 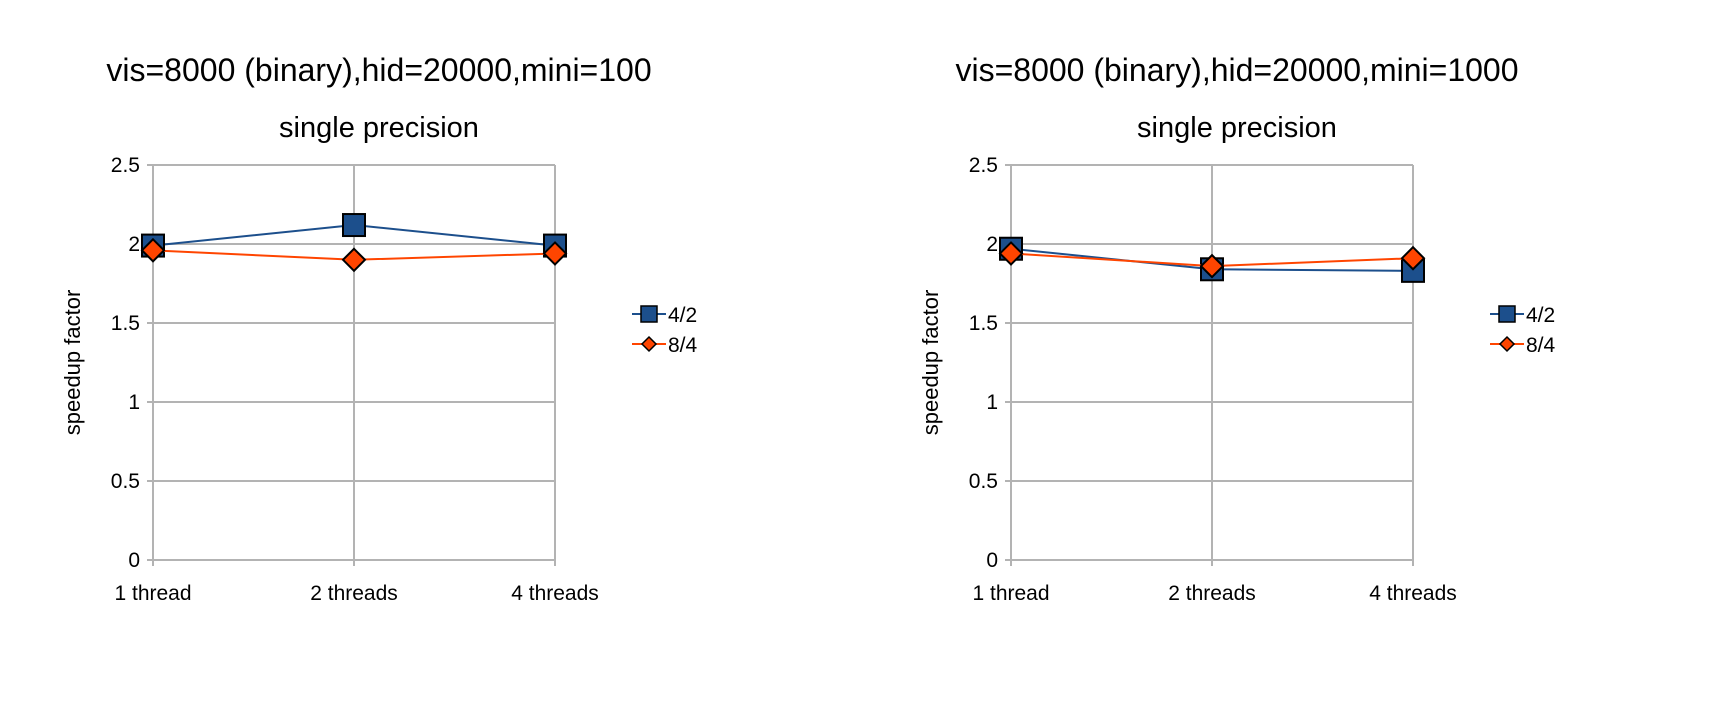 I want to click on chart-title: vis=8000 (binary),hid=20000,mini=100, so click(x=379, y=70).